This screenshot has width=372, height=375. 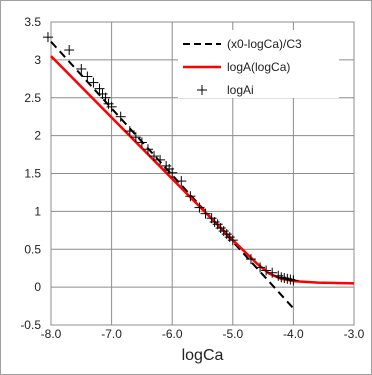 I want to click on legend-label-dashed: (x0-logCa)/C3, so click(x=264, y=44).